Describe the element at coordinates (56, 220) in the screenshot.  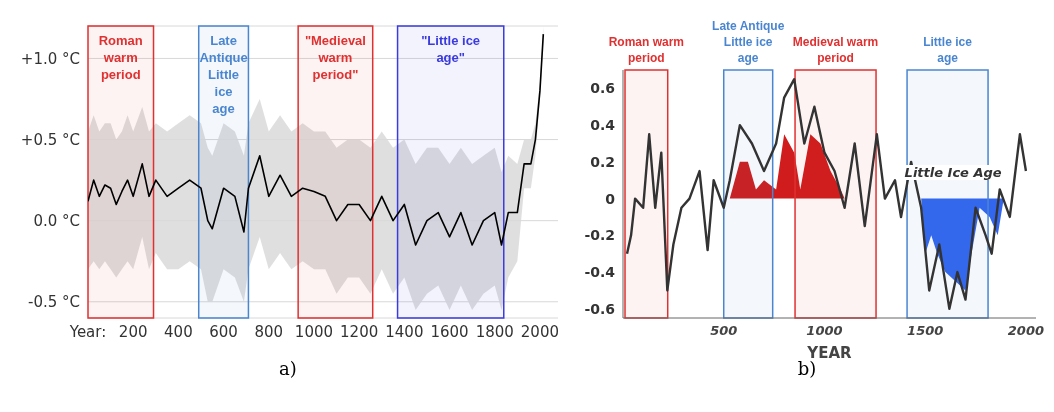
I see `y-tick-label: 0.0 °C` at that location.